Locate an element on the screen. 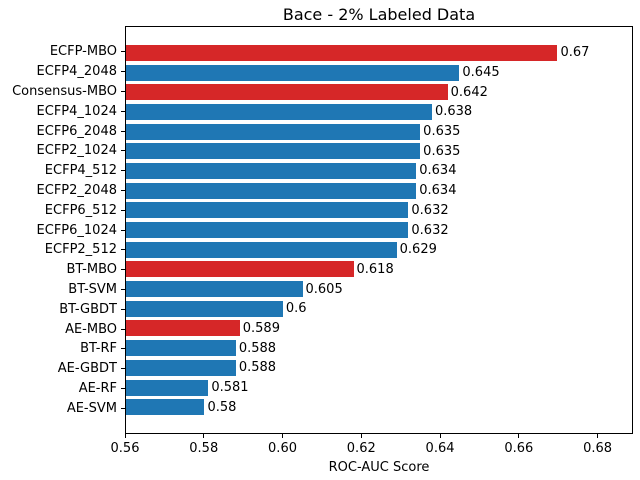 This screenshot has width=640, height=480. y-tick-row: ECFP4_1024 is located at coordinates (62, 111).